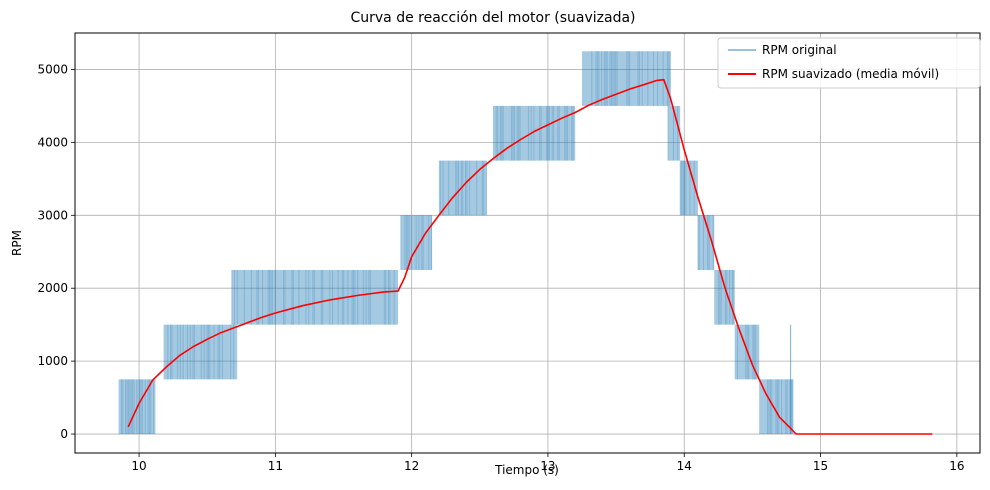 The height and width of the screenshot is (490, 990). What do you see at coordinates (52, 215) in the screenshot?
I see `y-tick-label: 3000` at bounding box center [52, 215].